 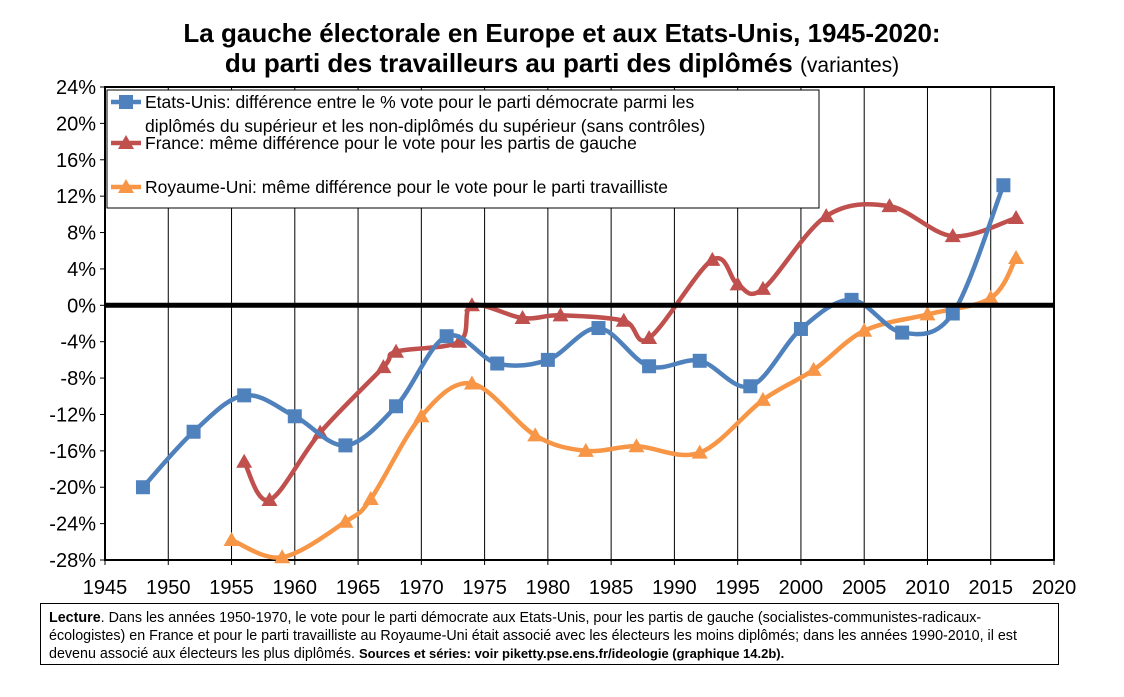 What do you see at coordinates (76, 161) in the screenshot?
I see `y-tick-label: 16%` at bounding box center [76, 161].